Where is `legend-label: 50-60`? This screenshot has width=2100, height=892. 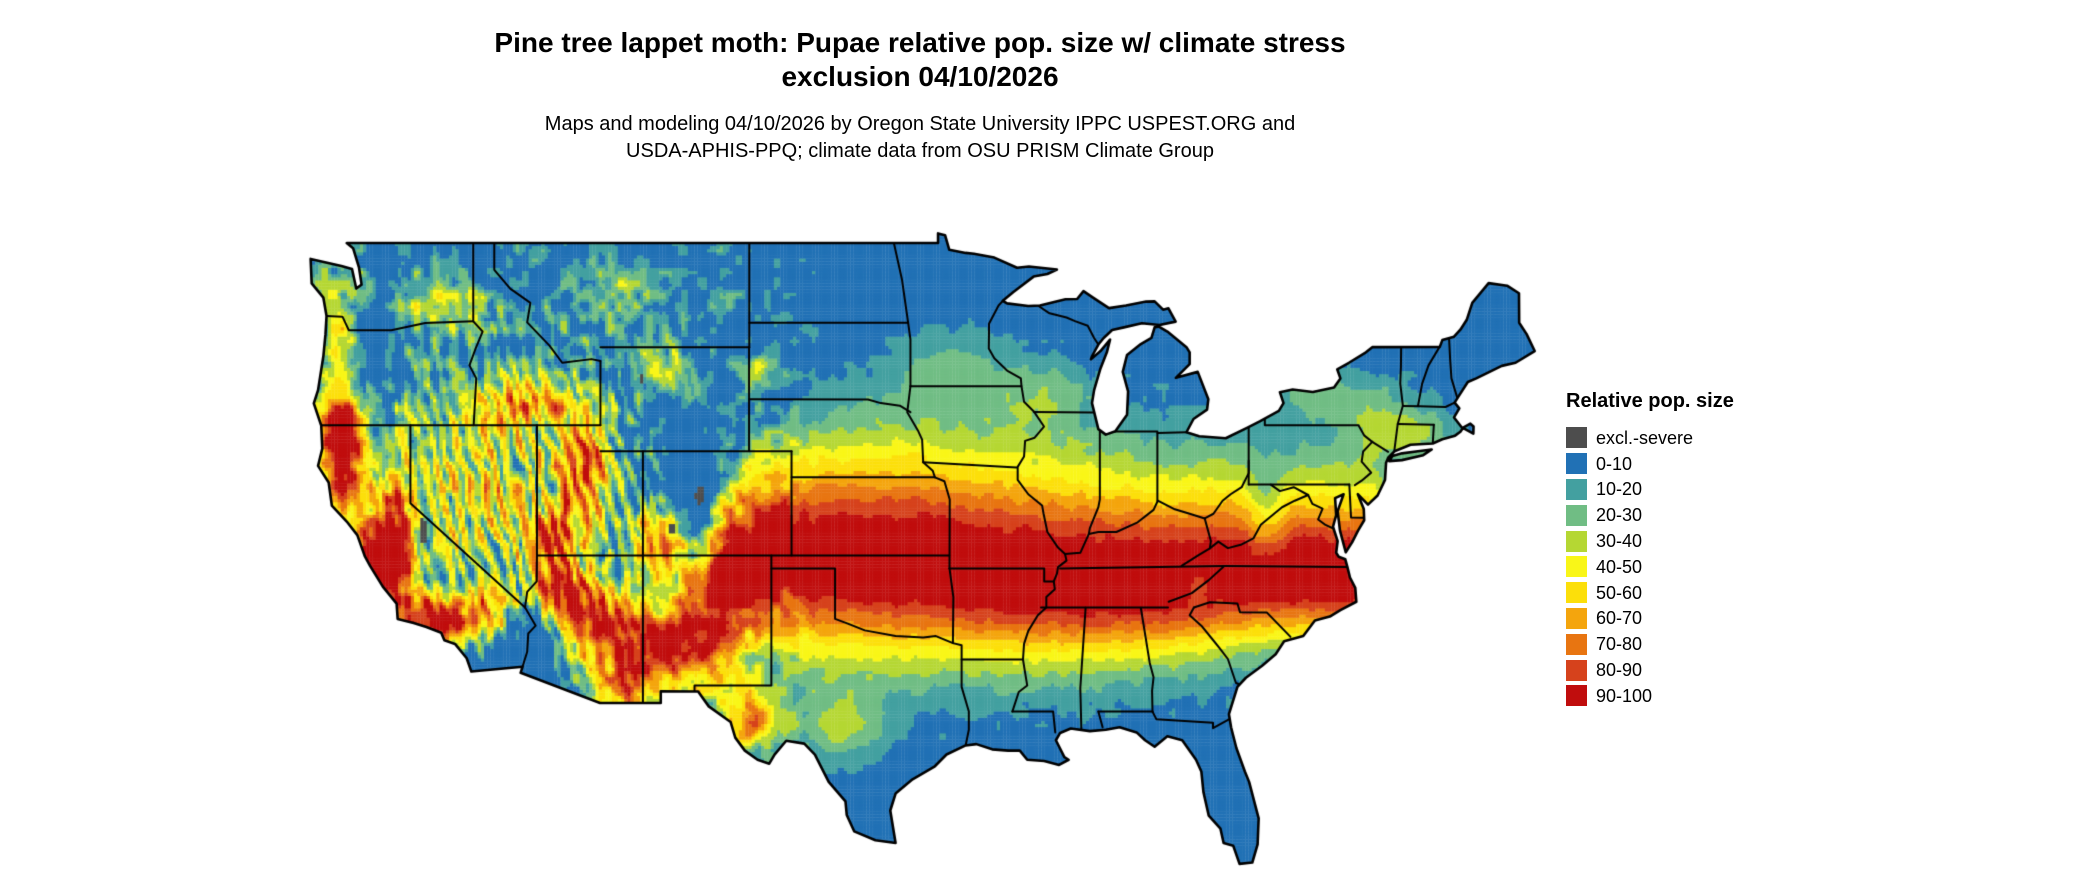
legend-label: 50-60 is located at coordinates (1619, 592).